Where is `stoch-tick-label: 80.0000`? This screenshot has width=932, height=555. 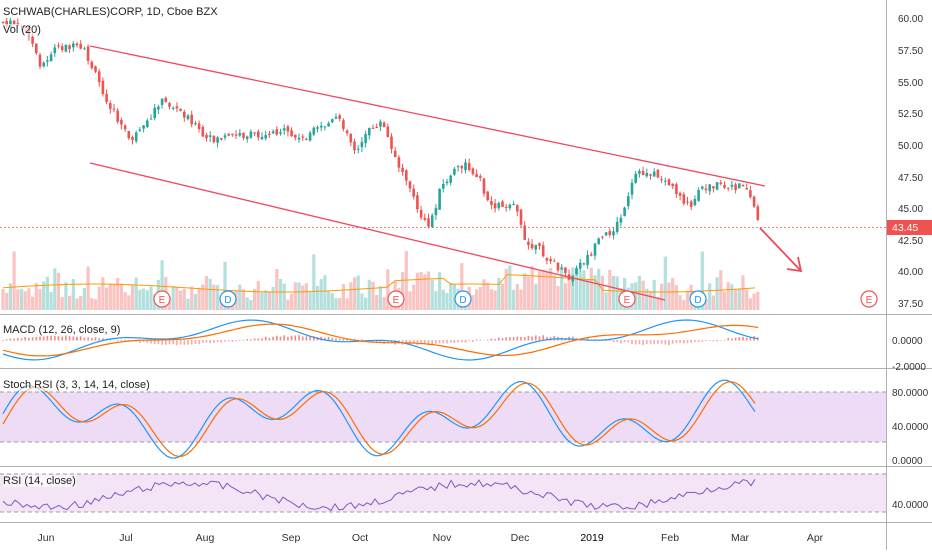 stoch-tick-label: 80.0000 is located at coordinates (910, 393).